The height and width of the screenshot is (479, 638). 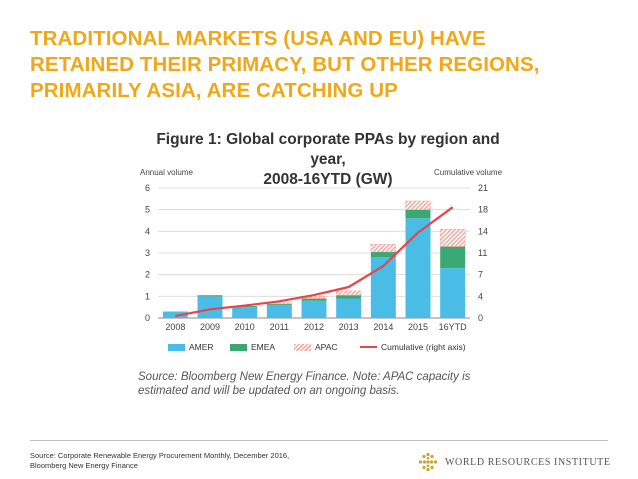 I want to click on x-tick-label: 2008, so click(x=175, y=327).